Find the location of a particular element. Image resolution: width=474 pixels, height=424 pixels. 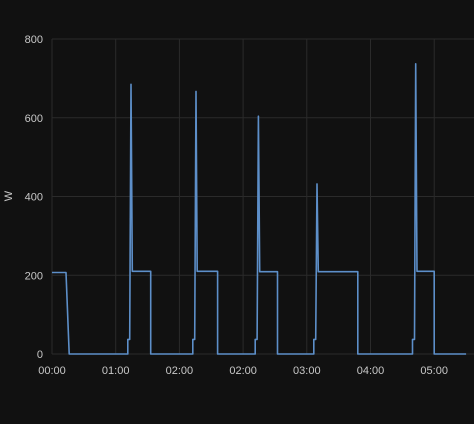

y-tick-label: 200 is located at coordinates (34, 276).